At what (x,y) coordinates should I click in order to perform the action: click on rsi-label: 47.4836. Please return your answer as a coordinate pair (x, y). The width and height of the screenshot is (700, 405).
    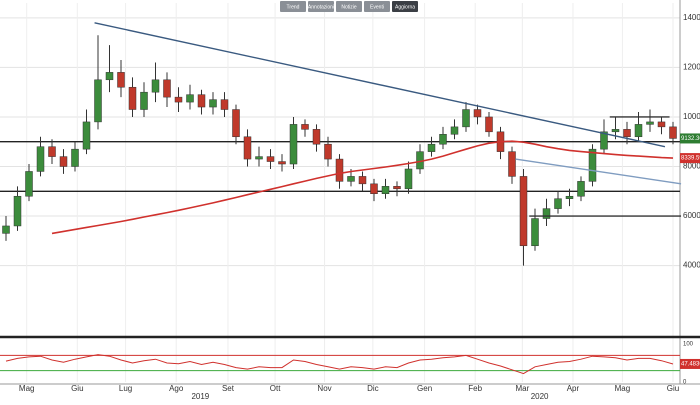
    Looking at the image, I should click on (690, 365).